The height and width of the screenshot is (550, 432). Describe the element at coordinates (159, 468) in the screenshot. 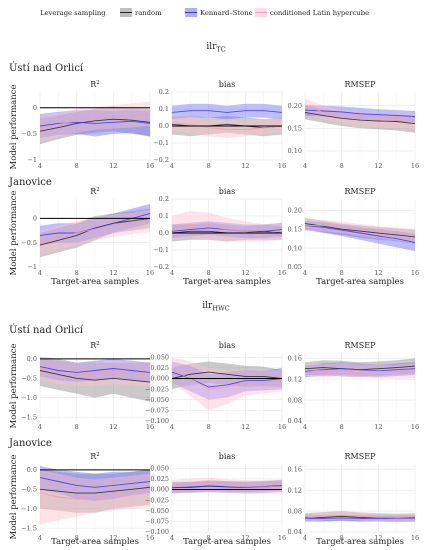

I see `y-tick-label: 0.050` at that location.